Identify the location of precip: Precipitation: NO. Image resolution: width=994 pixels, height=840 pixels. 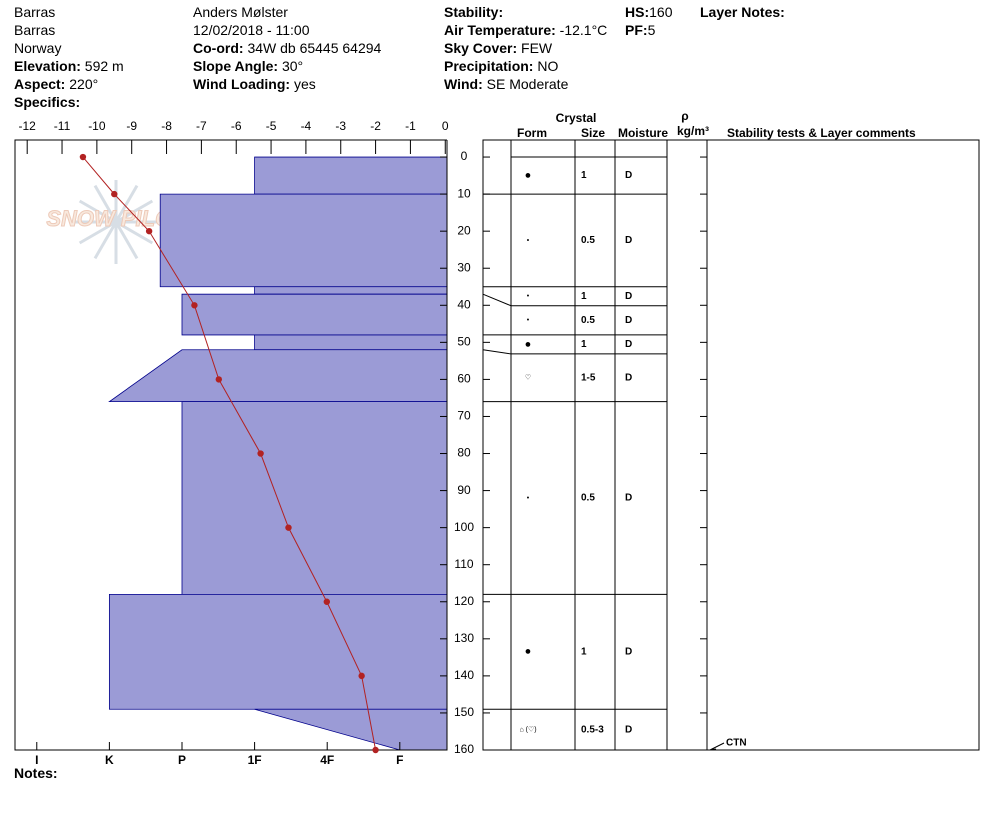
(501, 66).